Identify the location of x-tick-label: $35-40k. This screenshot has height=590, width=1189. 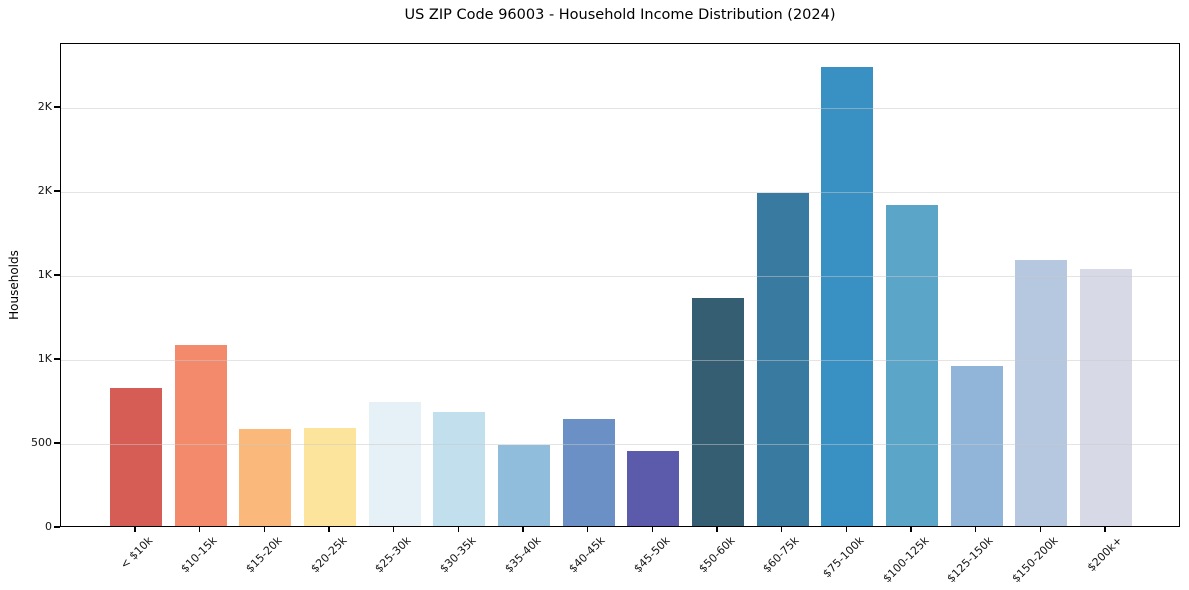
(522, 555).